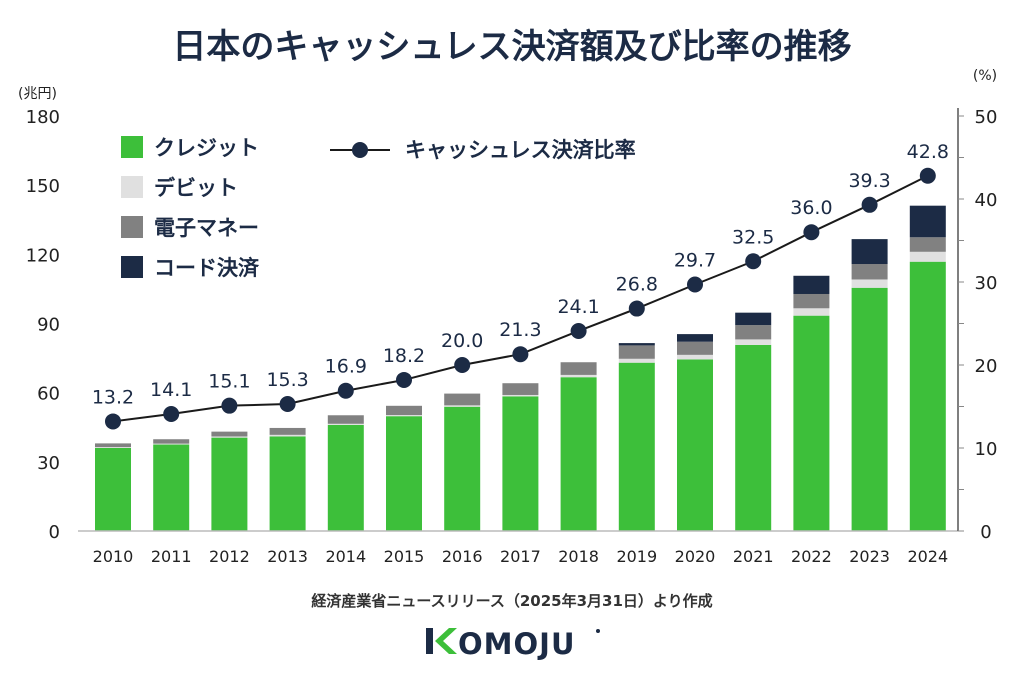  I want to click on ratio-label: 26.8, so click(637, 285).